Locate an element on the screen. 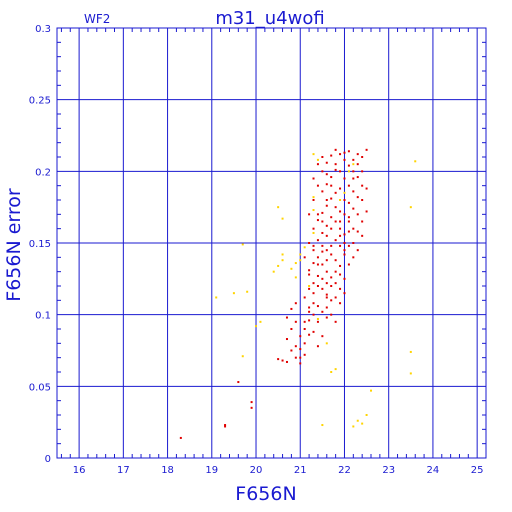  y-tick-label: 0.25 is located at coordinates (40, 101).